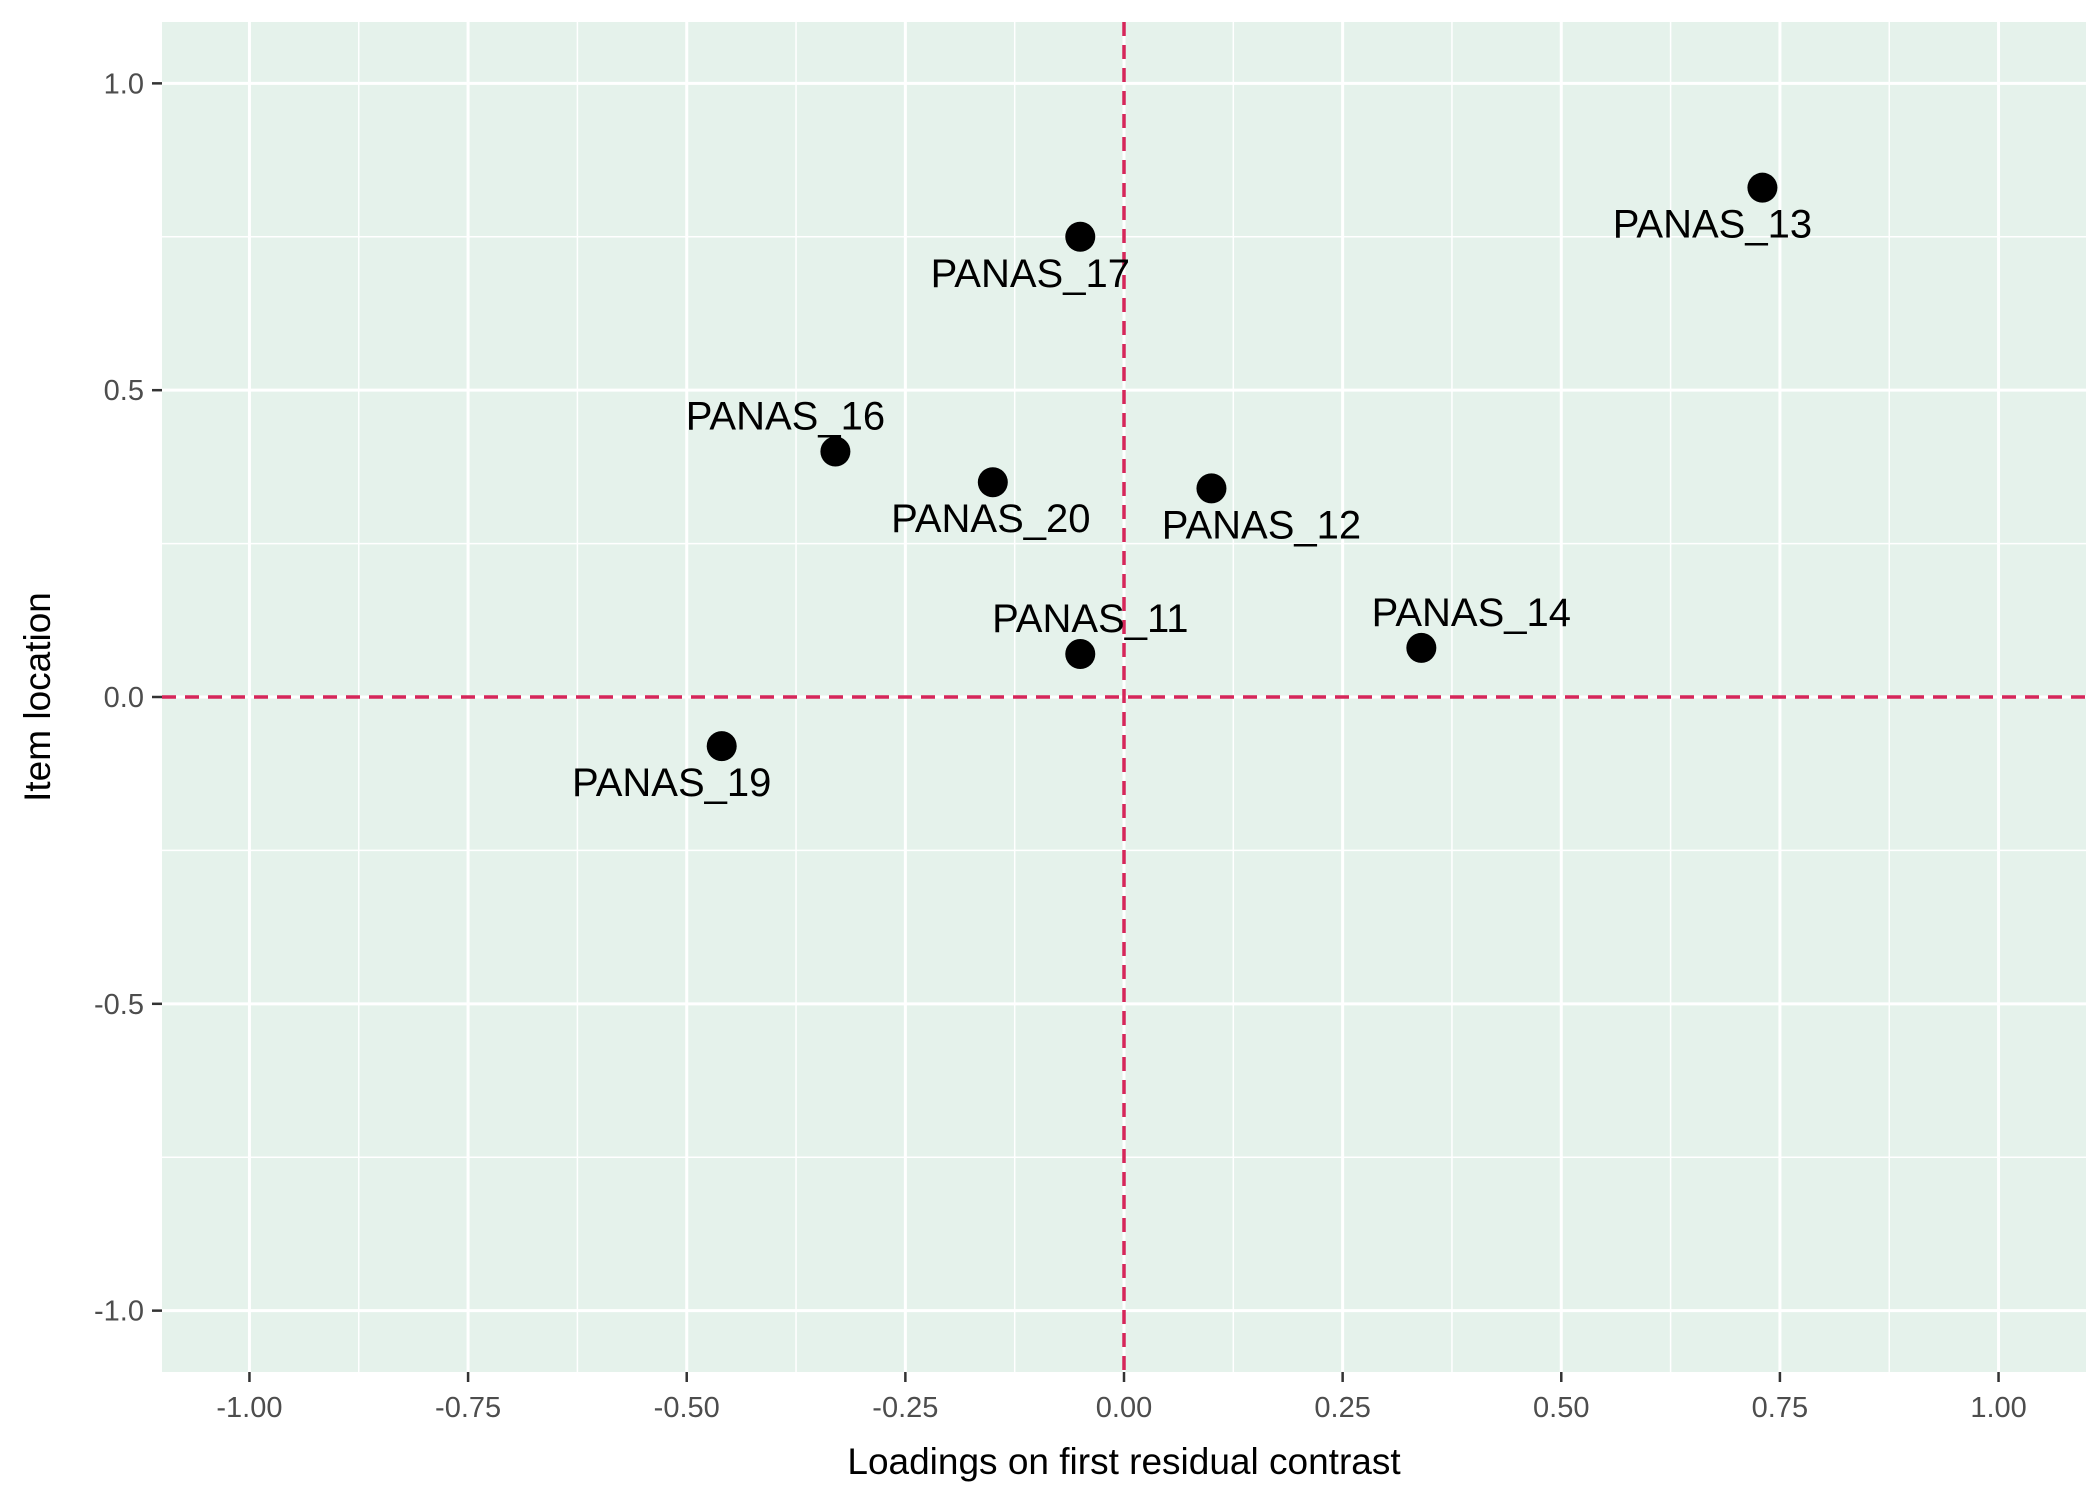 Image resolution: width=2100 pixels, height=1500 pixels. I want to click on y-tick-label: 0.0, so click(124, 698).